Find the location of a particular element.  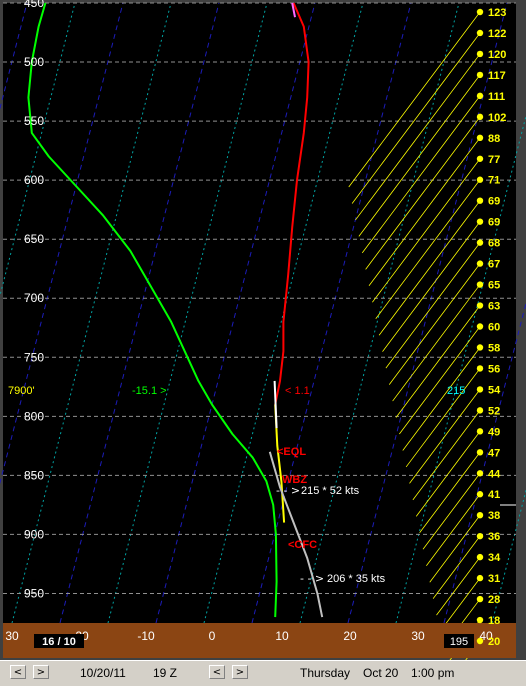

wind-speed-label: 47 is located at coordinates (494, 453).